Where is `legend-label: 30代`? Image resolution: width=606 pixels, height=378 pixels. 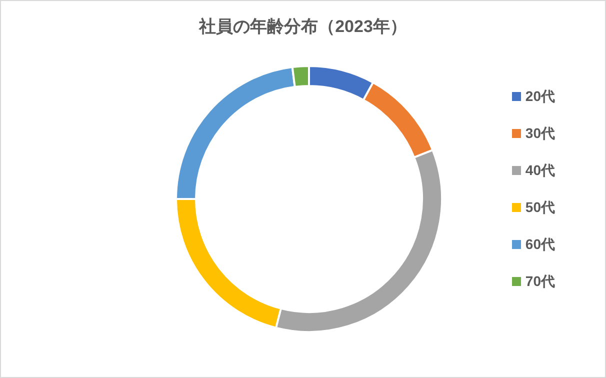
legend-label: 30代 is located at coordinates (540, 133).